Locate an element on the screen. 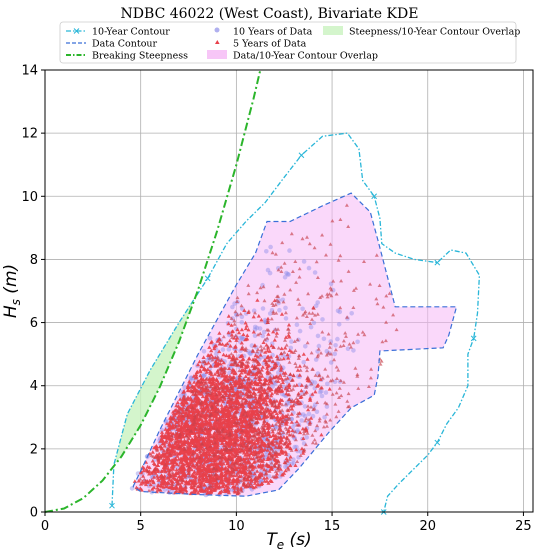 The width and height of the screenshot is (539, 550). legend-box is located at coordinates (288, 42).